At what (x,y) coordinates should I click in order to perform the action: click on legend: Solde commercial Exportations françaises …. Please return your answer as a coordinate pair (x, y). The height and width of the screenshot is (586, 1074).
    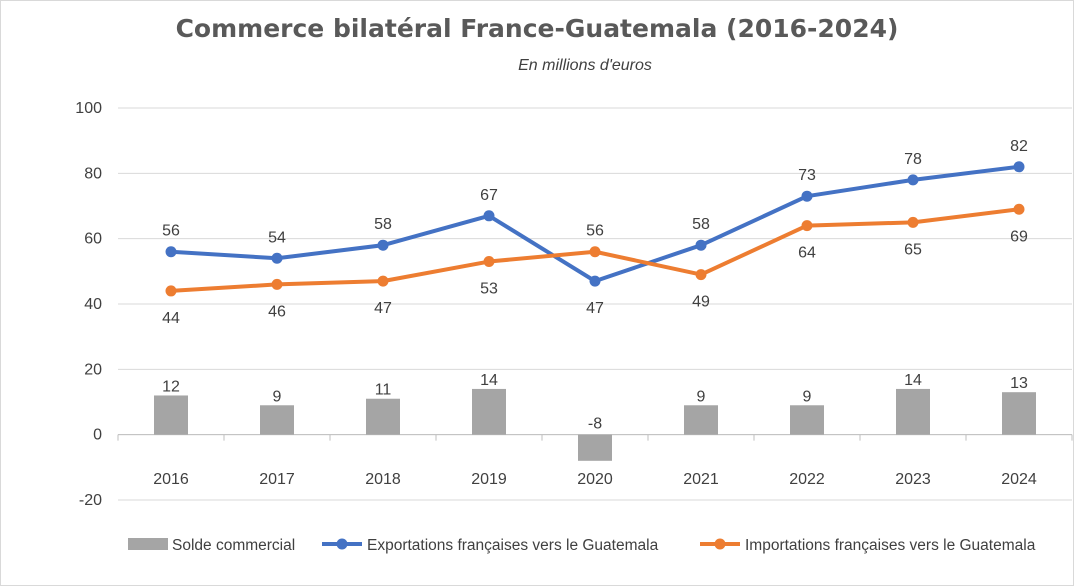
    Looking at the image, I should click on (582, 545).